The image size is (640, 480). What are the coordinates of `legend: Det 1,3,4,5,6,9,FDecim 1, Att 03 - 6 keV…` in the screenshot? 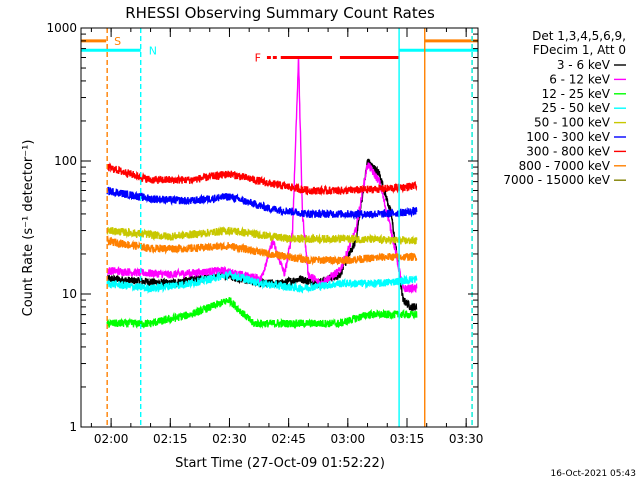 It's located at (564, 108).